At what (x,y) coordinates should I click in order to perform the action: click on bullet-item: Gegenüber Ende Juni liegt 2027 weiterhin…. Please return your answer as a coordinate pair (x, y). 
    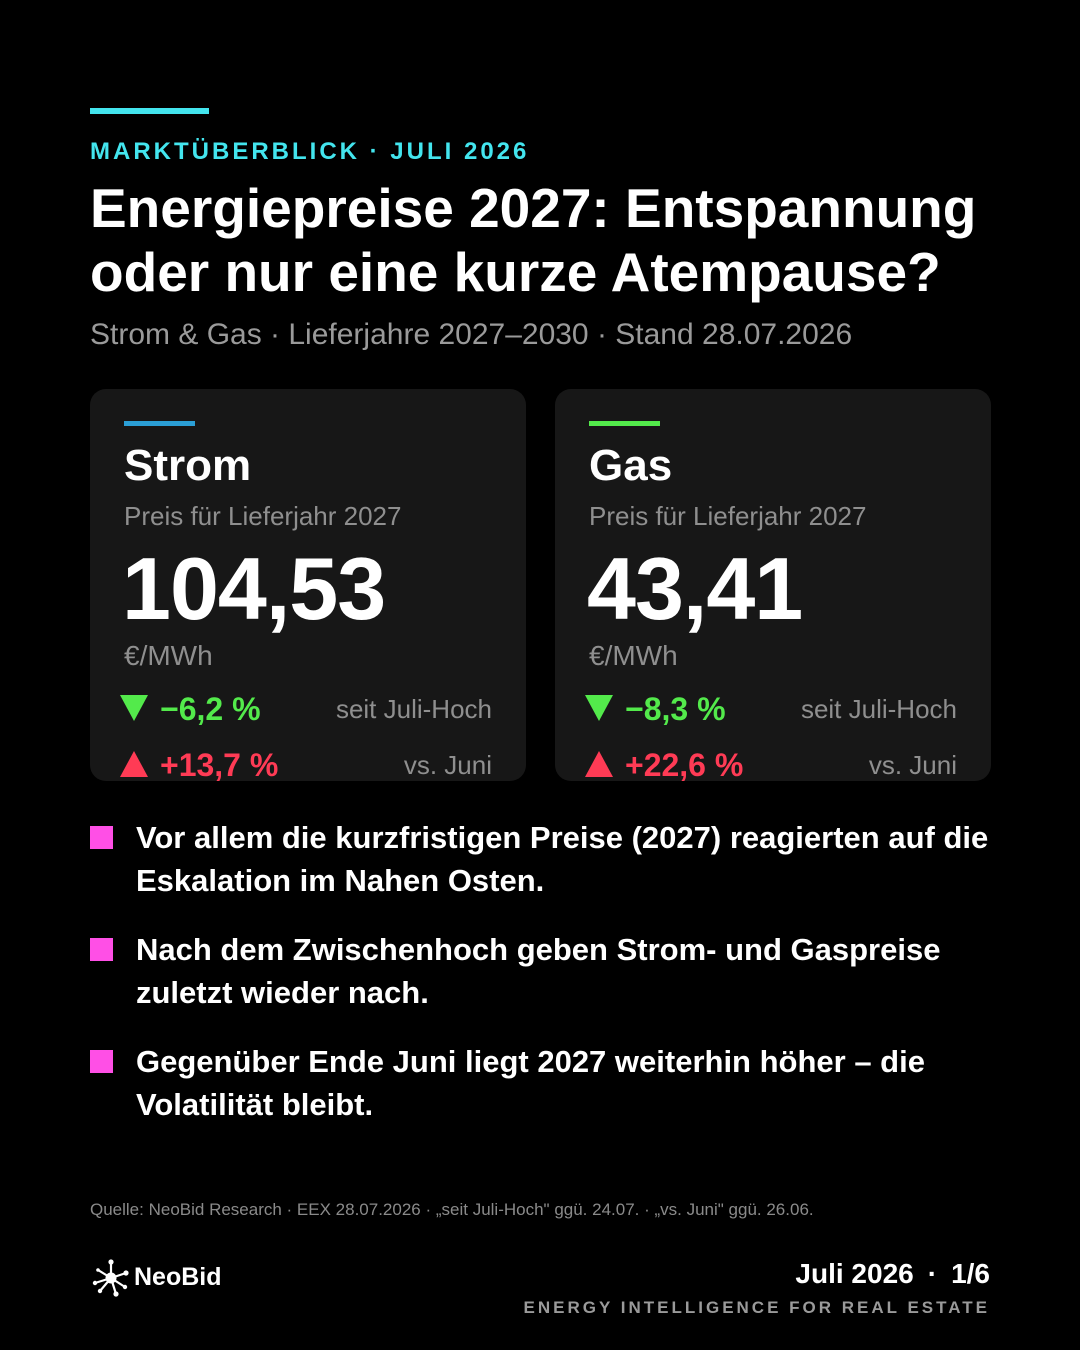
    Looking at the image, I should click on (545, 1083).